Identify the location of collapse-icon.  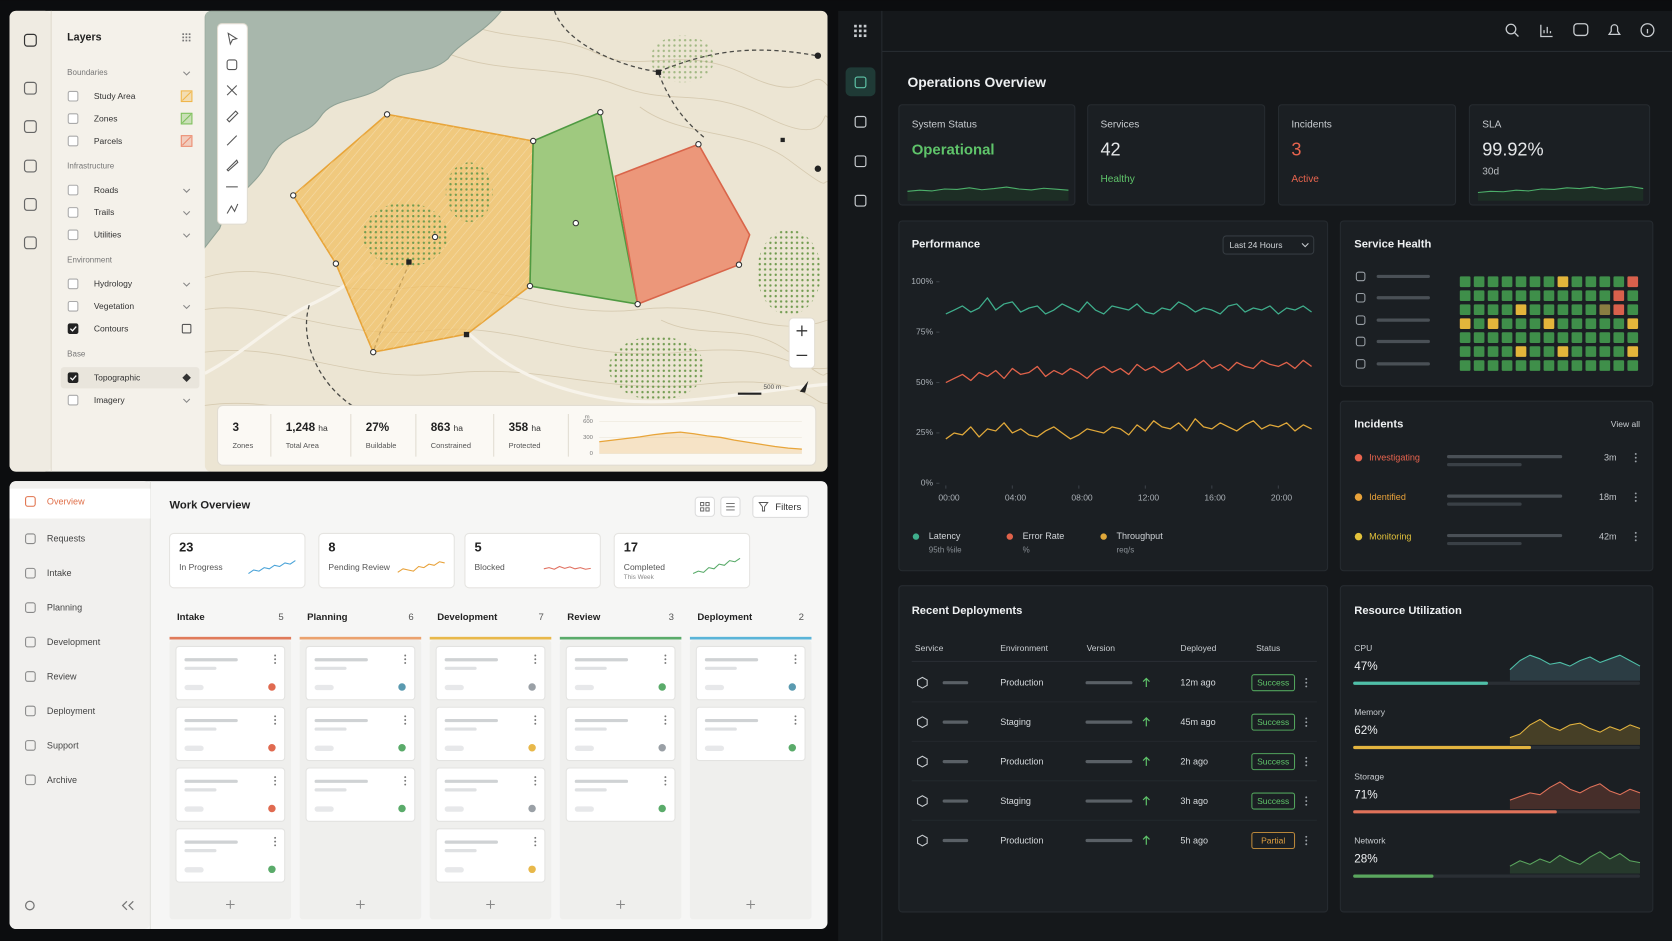
(127, 905).